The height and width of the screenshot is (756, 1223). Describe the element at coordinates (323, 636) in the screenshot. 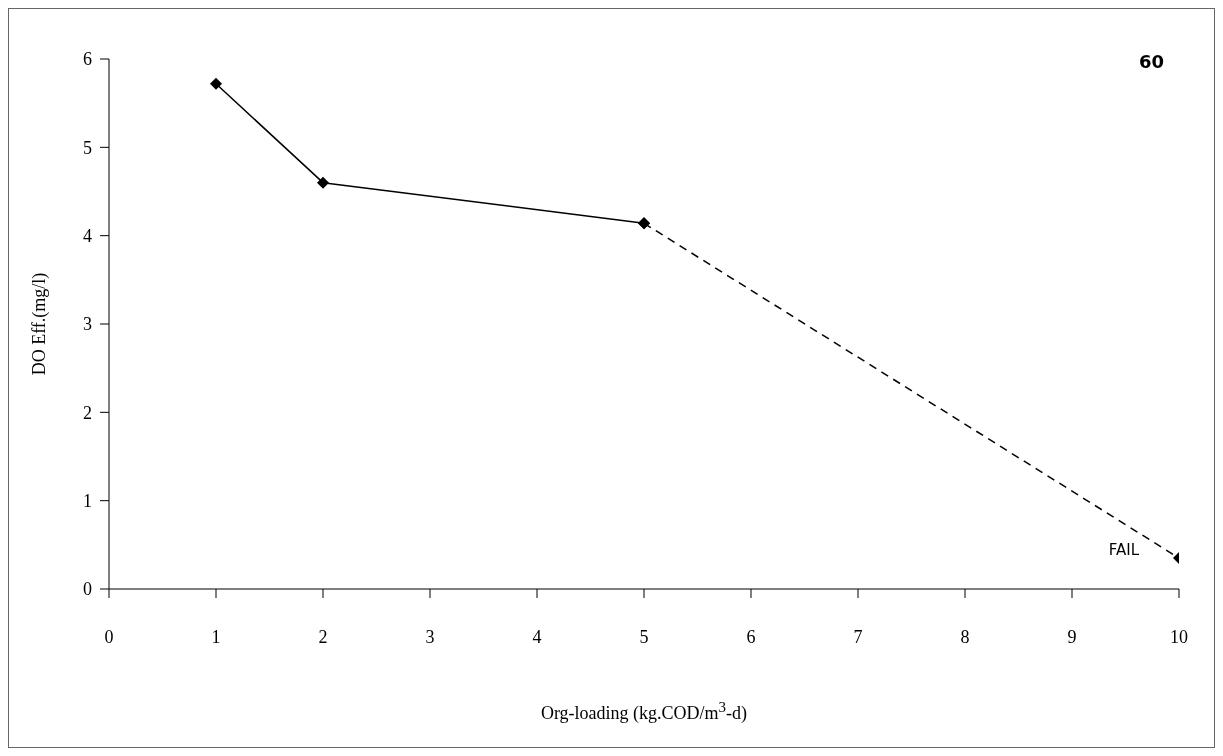

I see `x-tick-label: 2` at that location.